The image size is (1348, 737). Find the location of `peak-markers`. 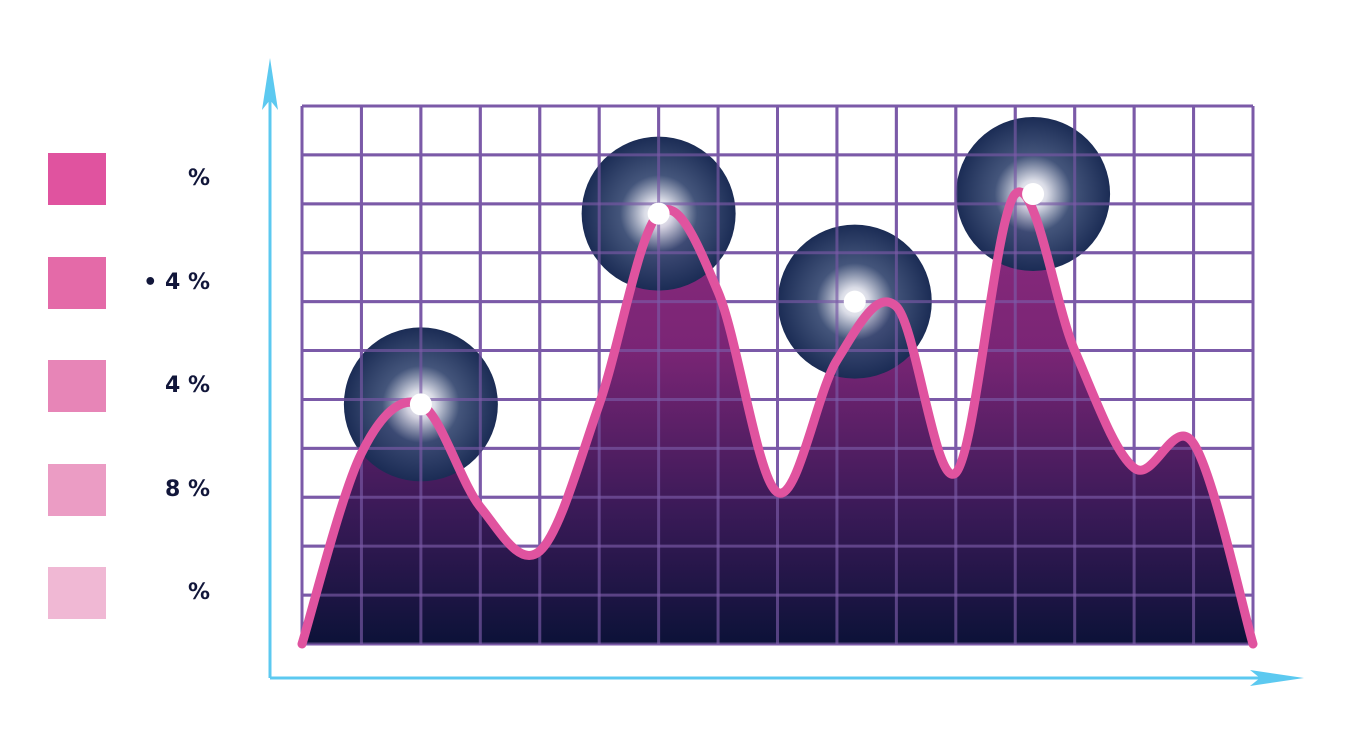

peak-markers is located at coordinates (727, 299).